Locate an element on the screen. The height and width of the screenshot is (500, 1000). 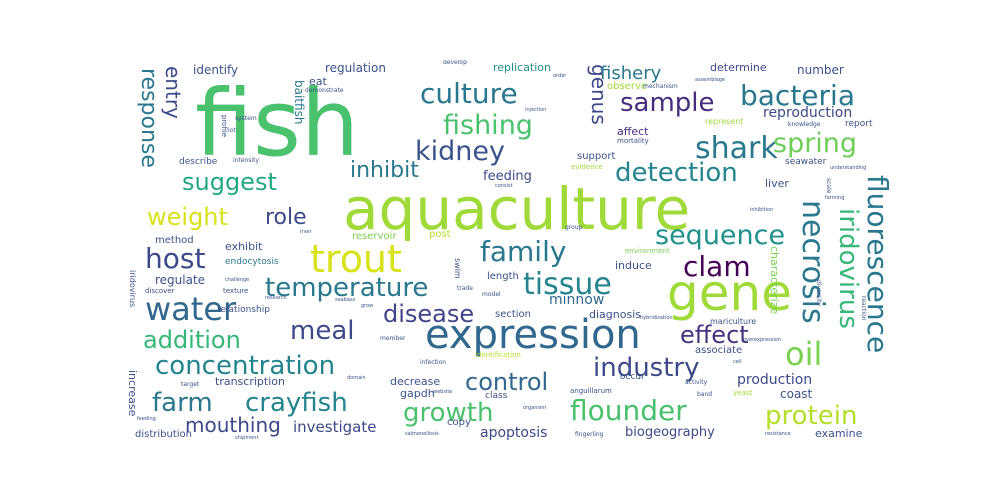
word-relationship: relationship is located at coordinates (243, 310).